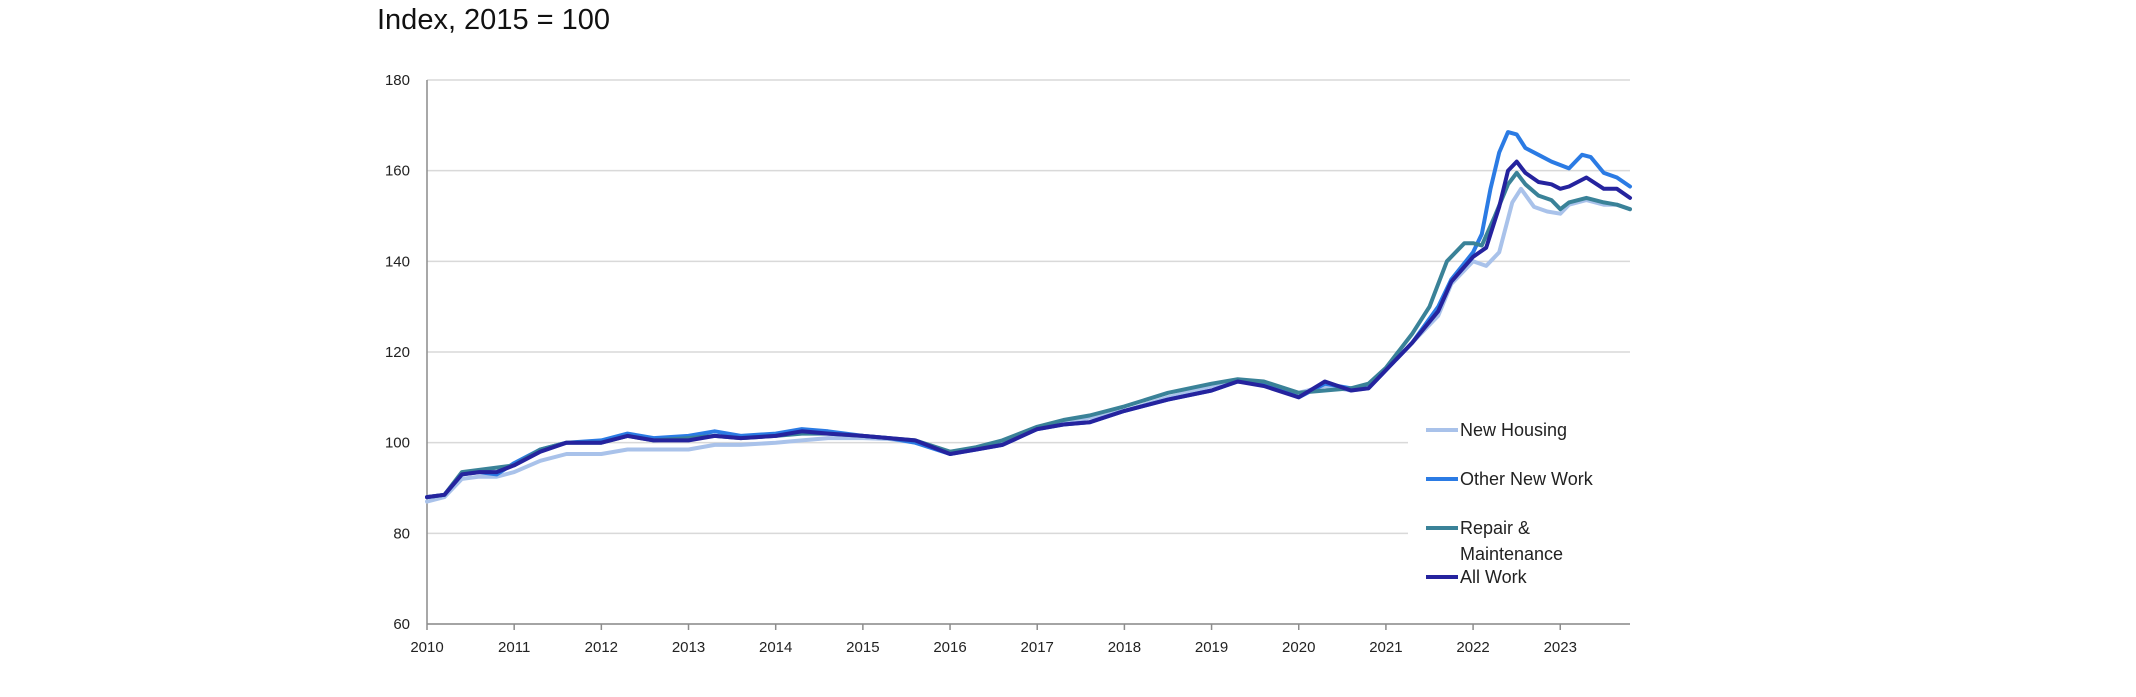  I want to click on legend-label-other-new-work: Other New Work, so click(1527, 479).